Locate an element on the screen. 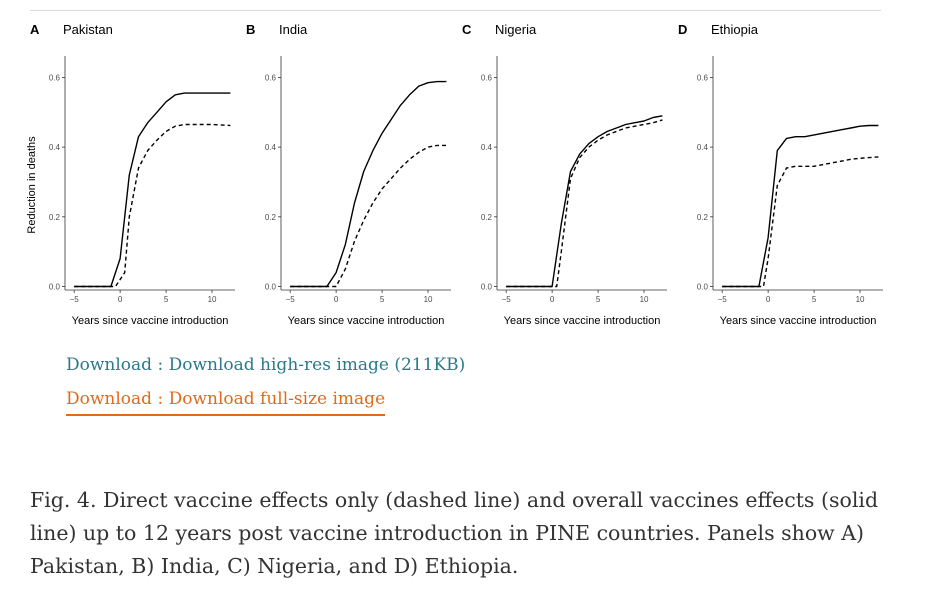 The height and width of the screenshot is (612, 947). y-axis-label: Reduction in deaths is located at coordinates (32, 185).